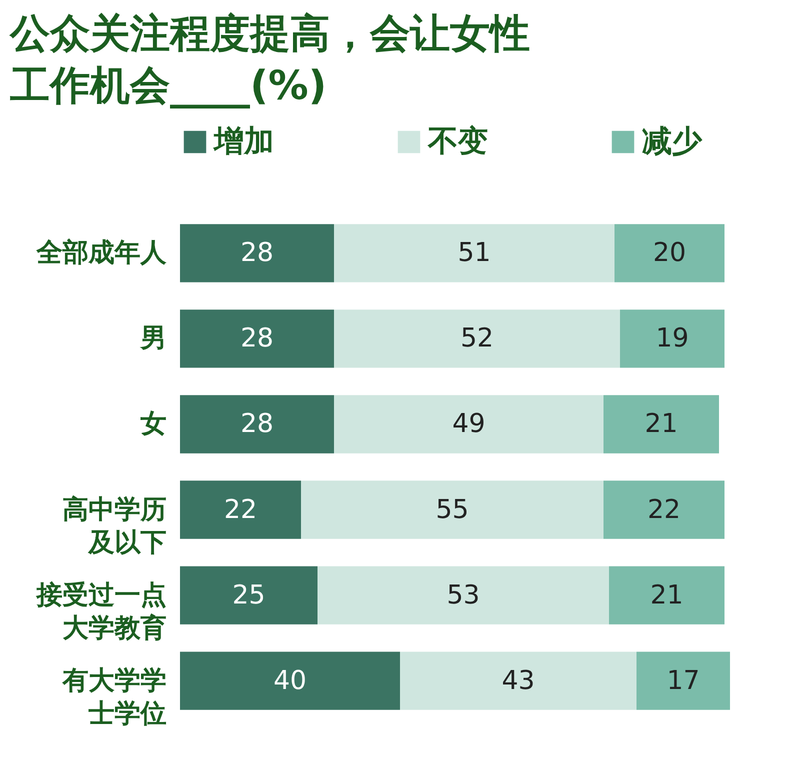 The image size is (800, 783). I want to click on data-label: 25, so click(249, 595).